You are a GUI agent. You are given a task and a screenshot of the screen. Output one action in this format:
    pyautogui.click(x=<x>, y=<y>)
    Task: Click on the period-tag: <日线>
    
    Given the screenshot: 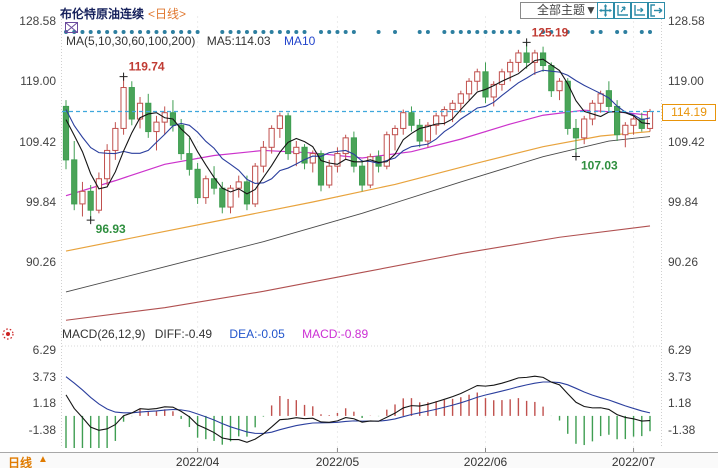 What is the action you would take?
    pyautogui.click(x=167, y=14)
    